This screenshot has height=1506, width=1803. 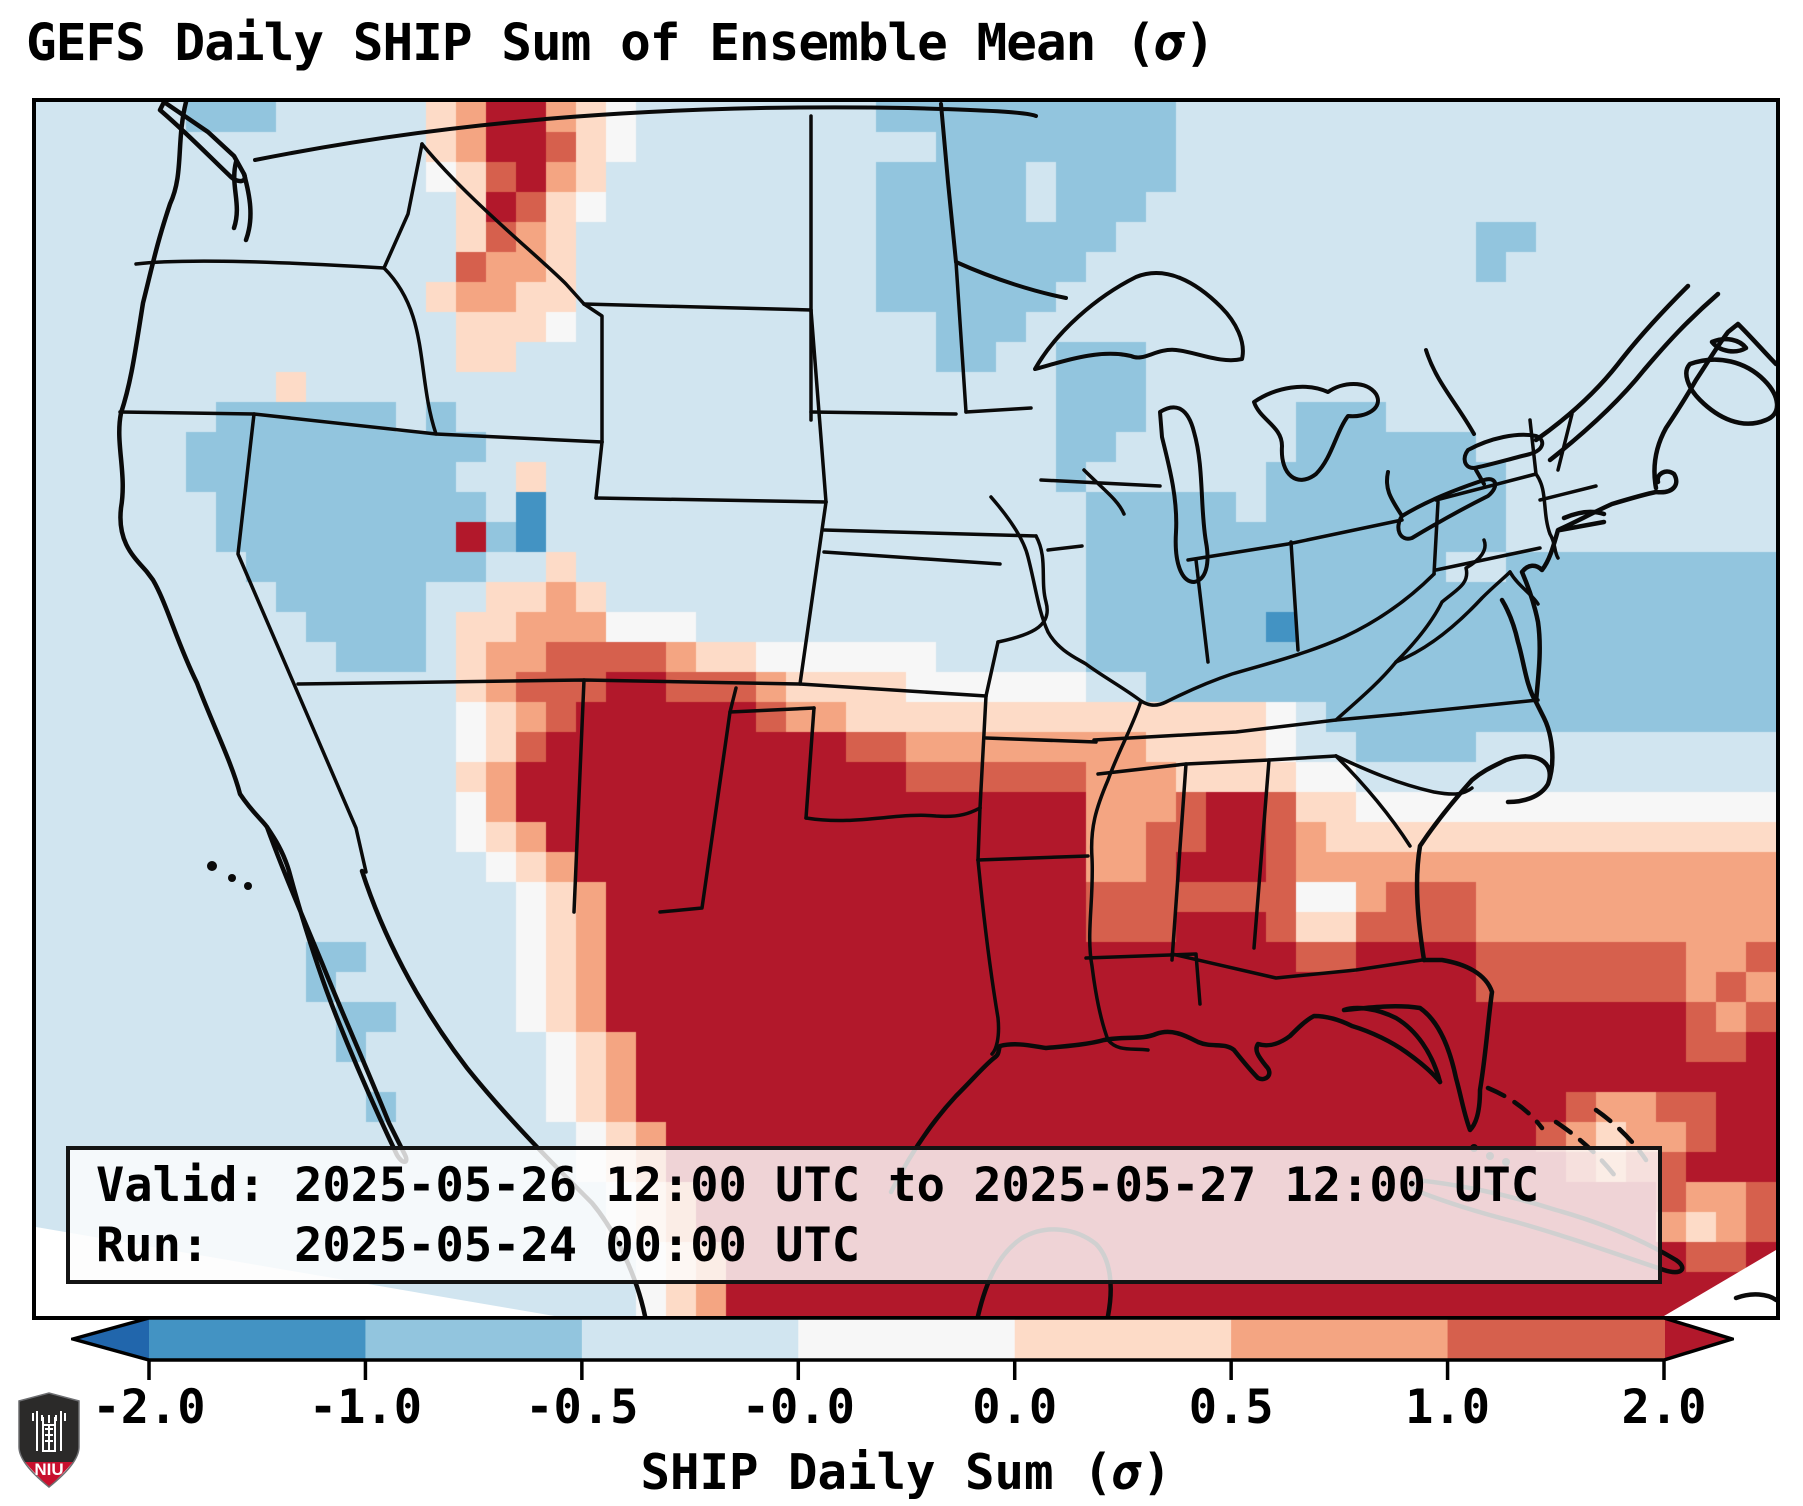 What do you see at coordinates (1435, 493) in the screenshot?
I see `detroit-river` at bounding box center [1435, 493].